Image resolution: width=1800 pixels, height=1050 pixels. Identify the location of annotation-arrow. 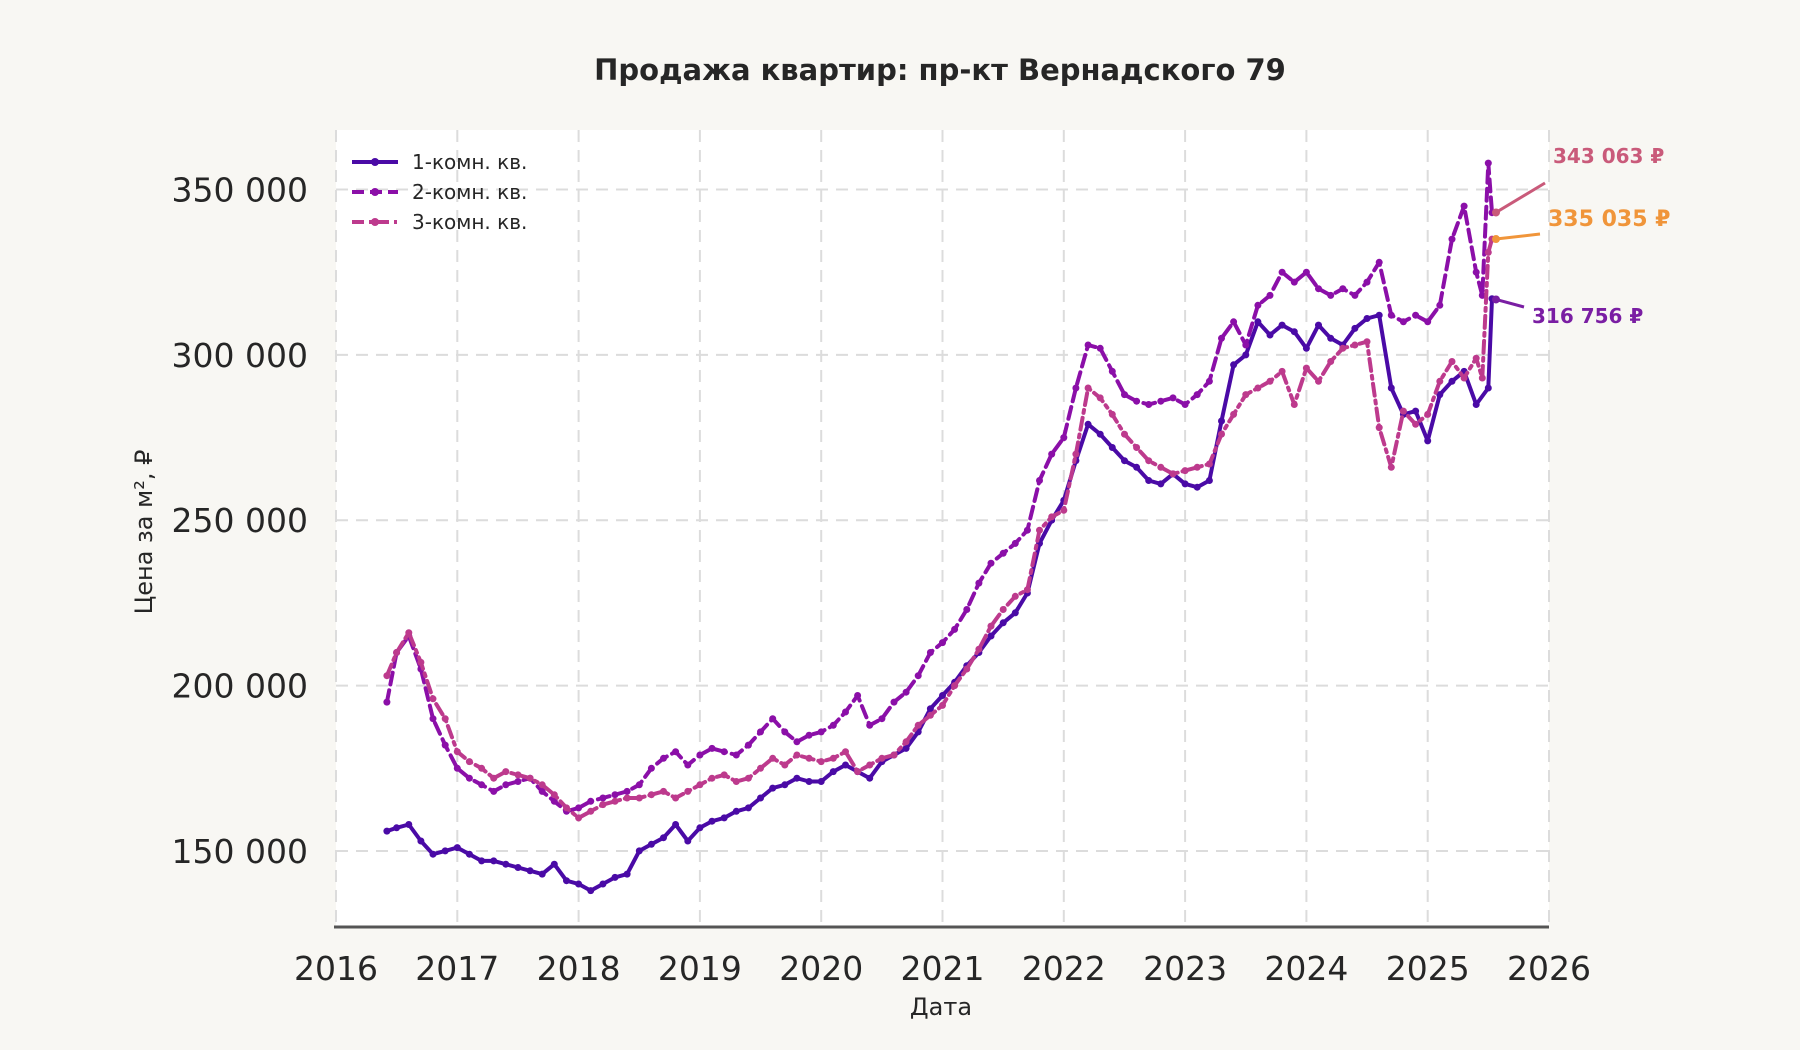
(1510, 303).